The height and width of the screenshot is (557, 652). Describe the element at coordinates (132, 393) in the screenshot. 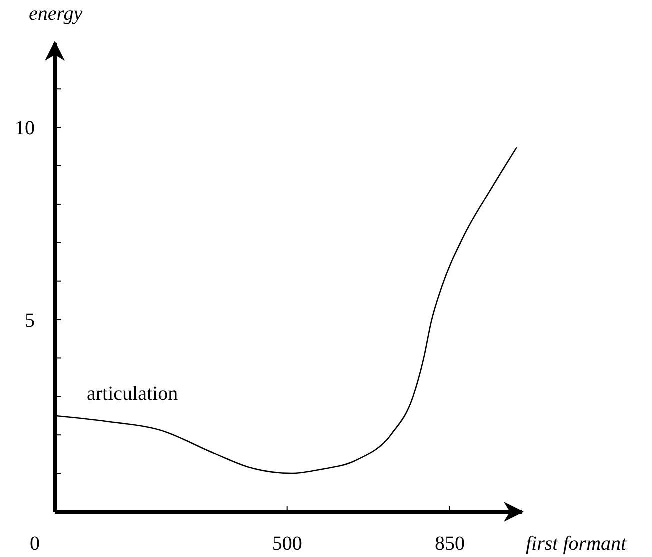

I see `series-label: articulation` at that location.